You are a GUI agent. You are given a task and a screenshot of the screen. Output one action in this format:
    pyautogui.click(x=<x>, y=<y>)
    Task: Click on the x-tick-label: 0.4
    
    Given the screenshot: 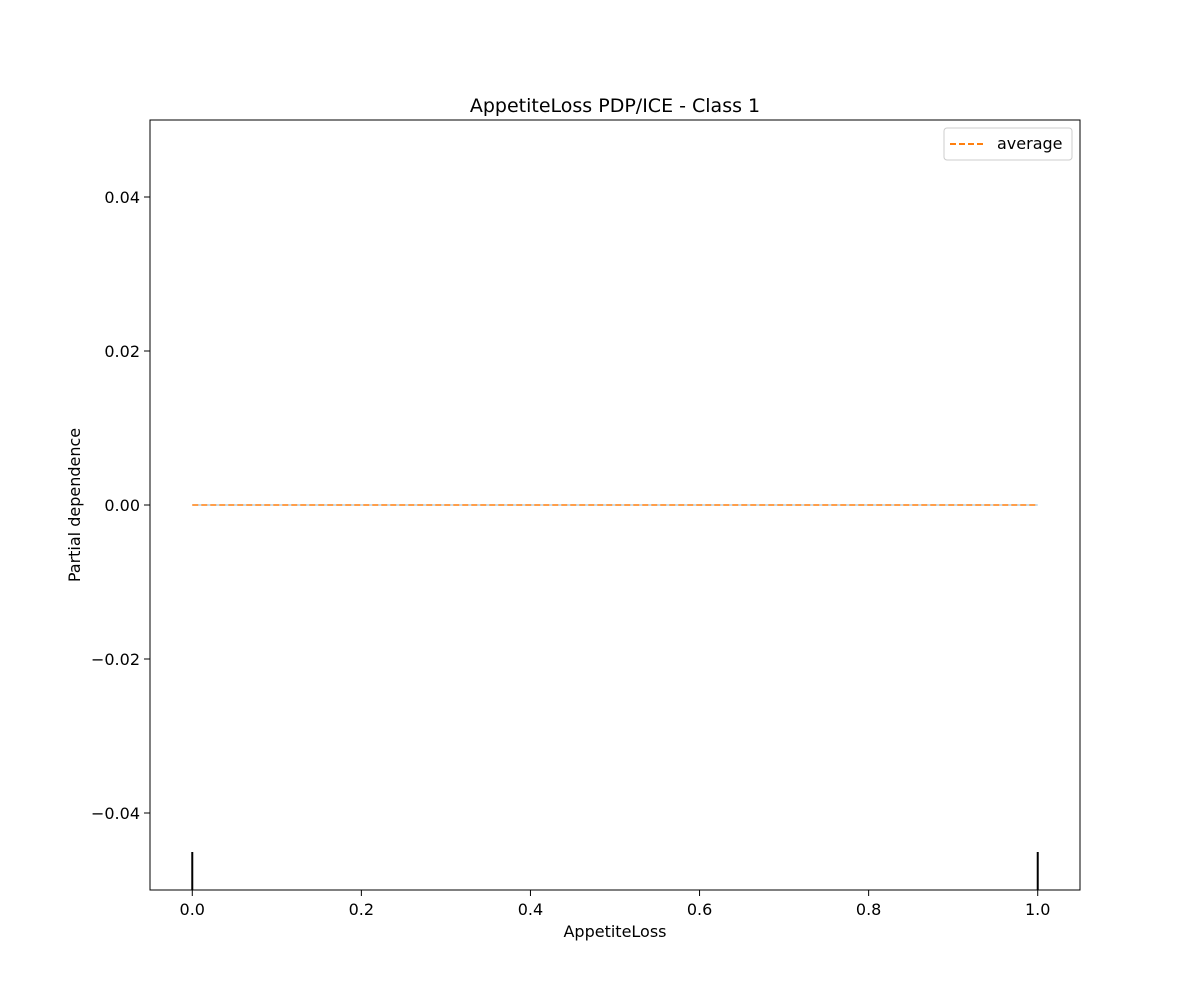 What is the action you would take?
    pyautogui.click(x=530, y=909)
    